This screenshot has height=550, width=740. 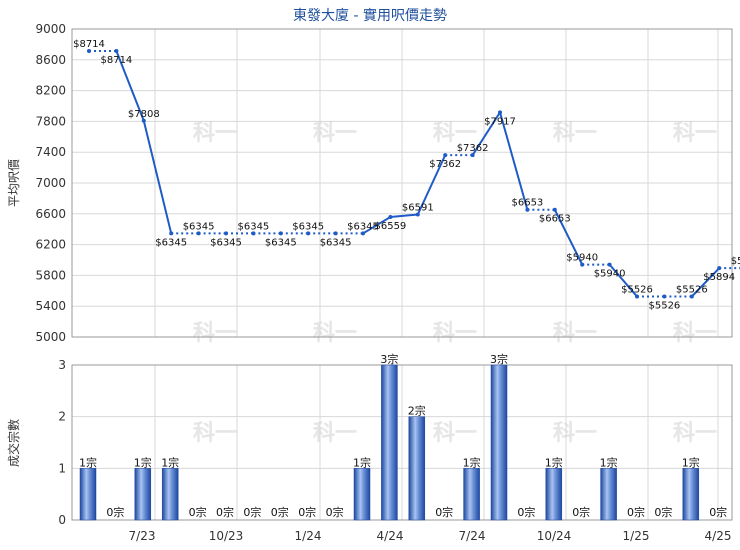 I want to click on line-data-label: $6591, so click(x=418, y=207).